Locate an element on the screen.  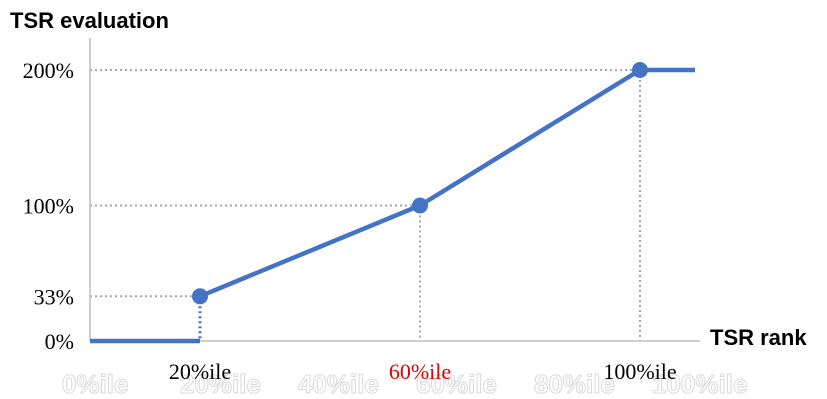
y-tick-label: 0% is located at coordinates (59, 341).